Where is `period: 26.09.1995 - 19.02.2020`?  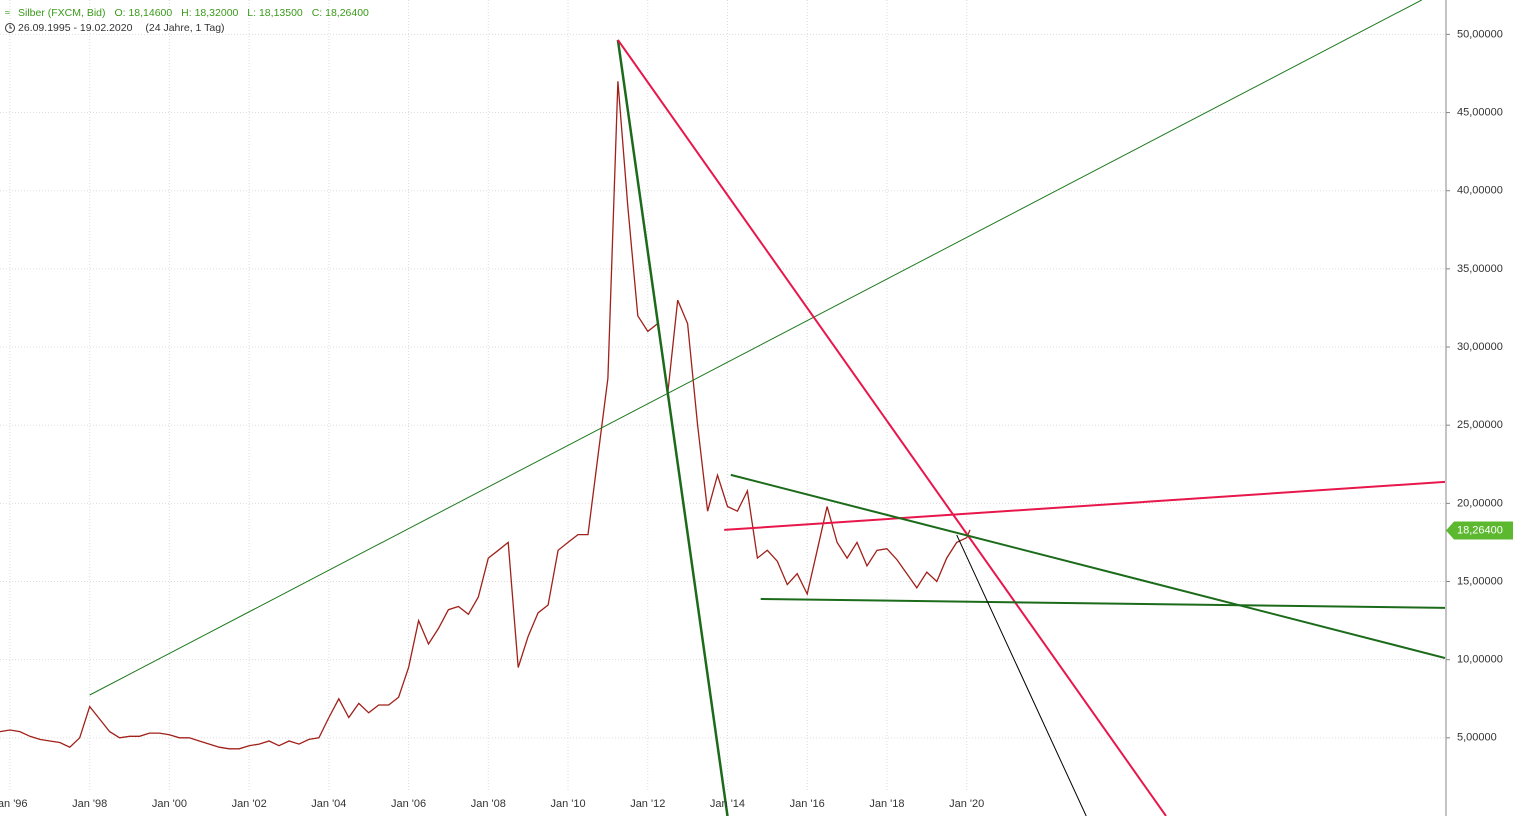 period: 26.09.1995 - 19.02.2020 is located at coordinates (75, 28).